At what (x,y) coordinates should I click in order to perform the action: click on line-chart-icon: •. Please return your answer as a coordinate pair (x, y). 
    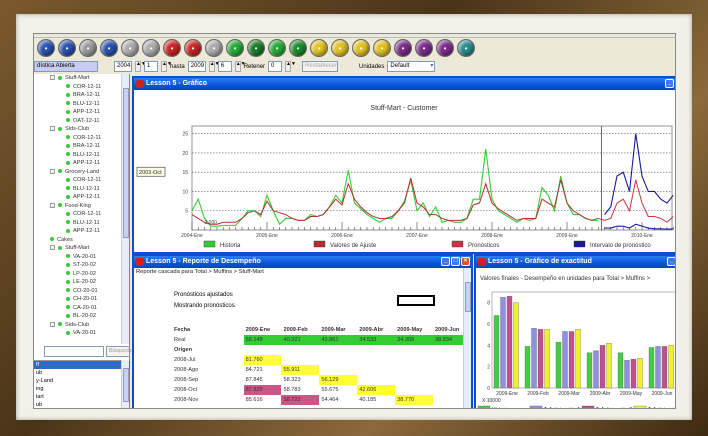
    Looking at the image, I should click on (256, 48).